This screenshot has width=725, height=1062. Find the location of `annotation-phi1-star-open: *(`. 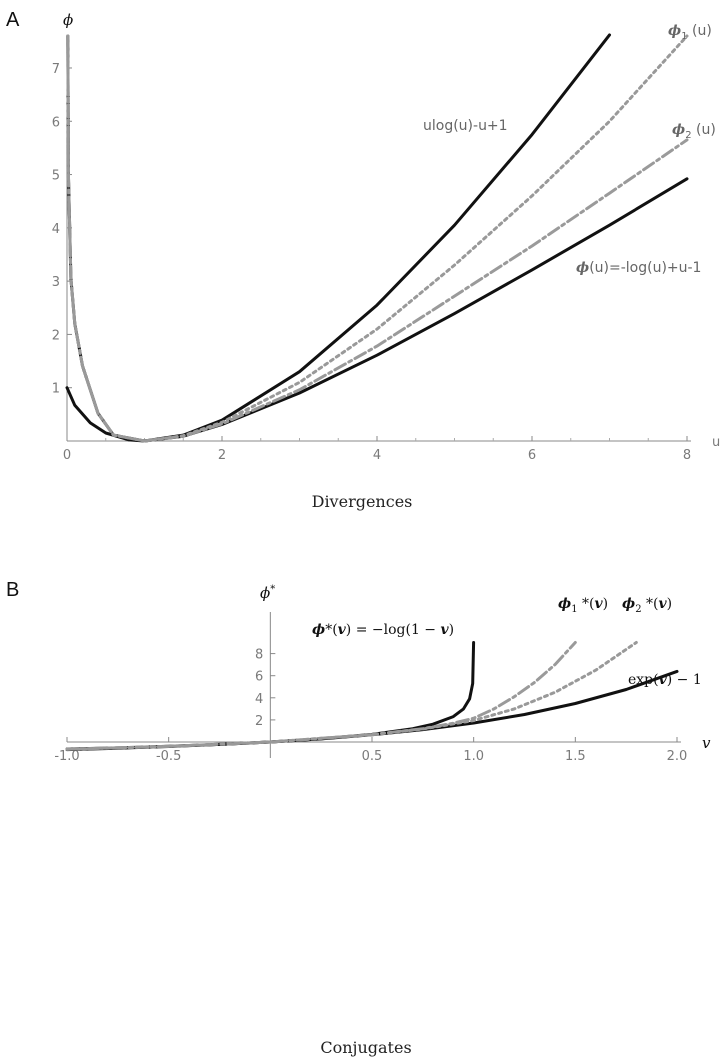

annotation-phi1-star-open: *( is located at coordinates (586, 604).